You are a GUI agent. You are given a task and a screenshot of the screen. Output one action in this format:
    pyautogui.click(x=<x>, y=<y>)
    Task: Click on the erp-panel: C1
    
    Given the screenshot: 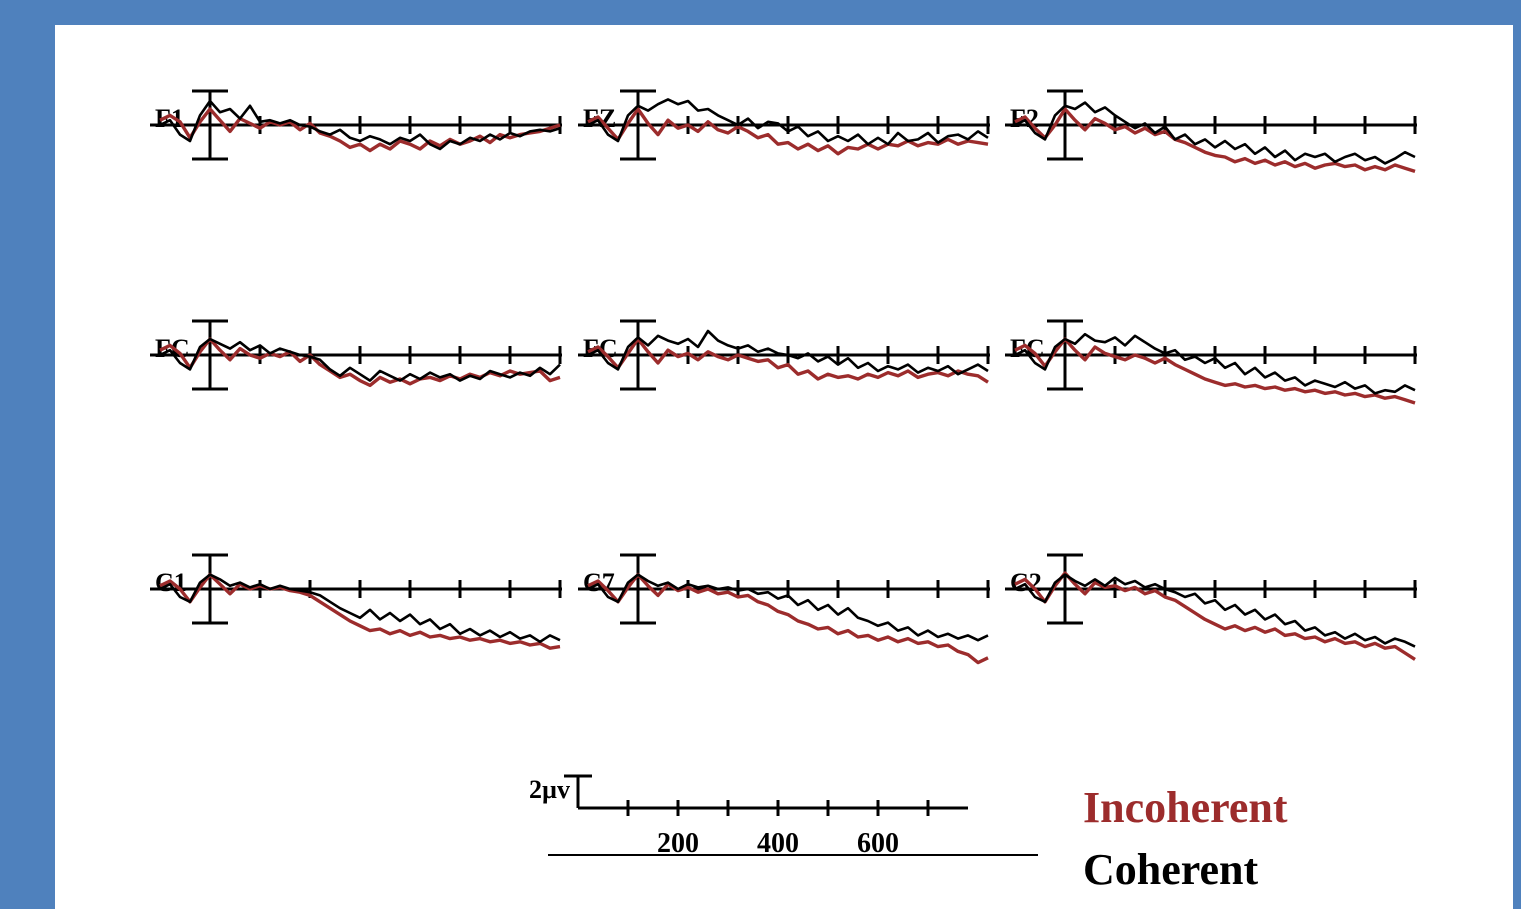 What is the action you would take?
    pyautogui.click(x=356, y=601)
    